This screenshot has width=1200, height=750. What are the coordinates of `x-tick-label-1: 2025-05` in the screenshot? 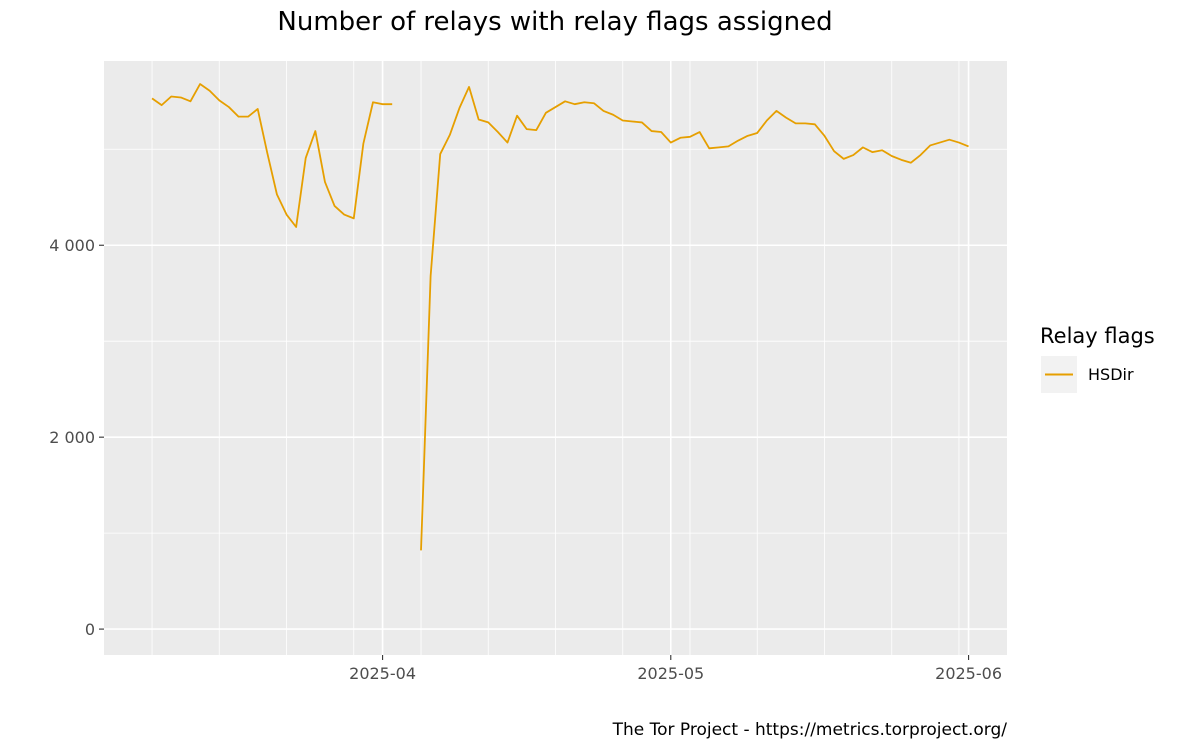 It's located at (670, 673).